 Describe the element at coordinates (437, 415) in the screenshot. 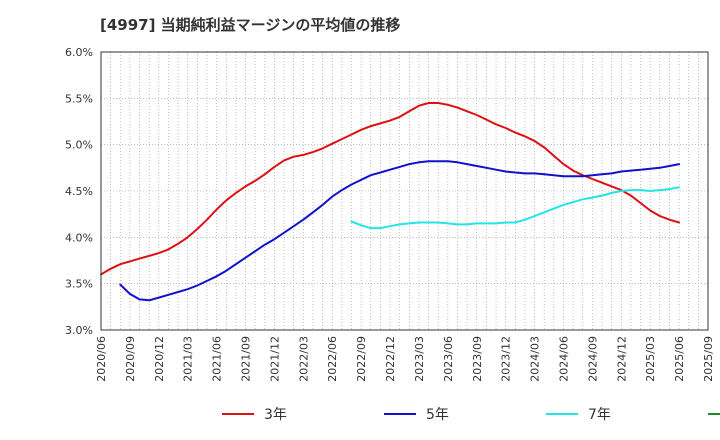

I see `legend-label: 5年` at that location.